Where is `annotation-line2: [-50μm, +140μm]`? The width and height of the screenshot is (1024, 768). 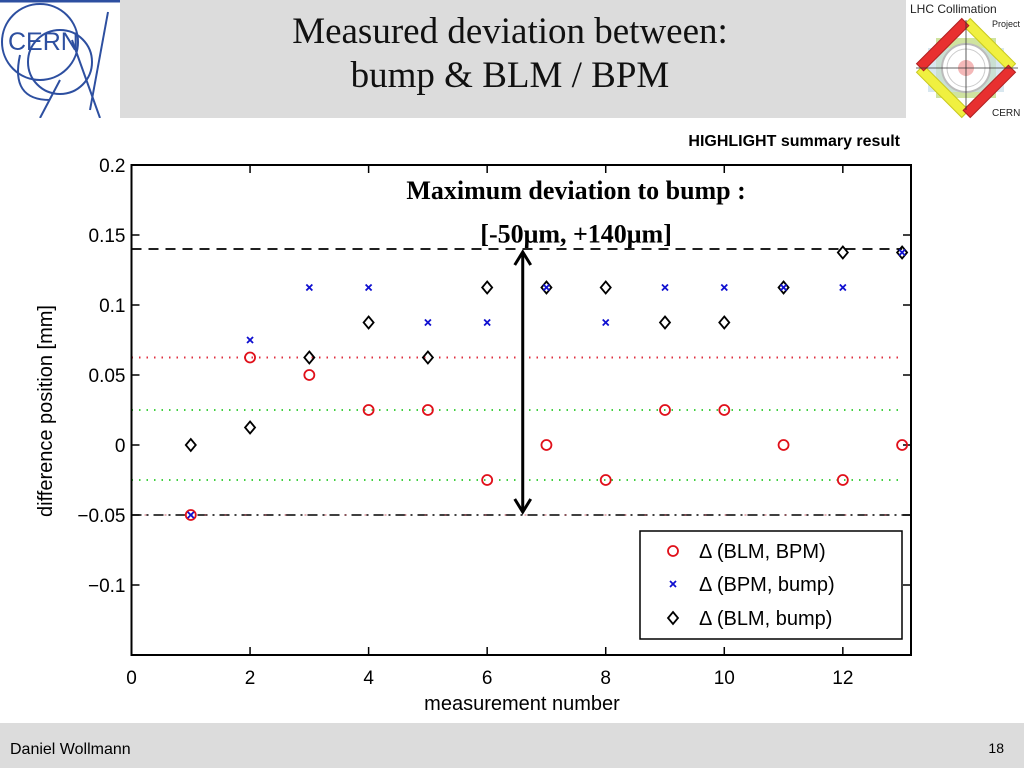 annotation-line2: [-50μm, +140μm] is located at coordinates (576, 234).